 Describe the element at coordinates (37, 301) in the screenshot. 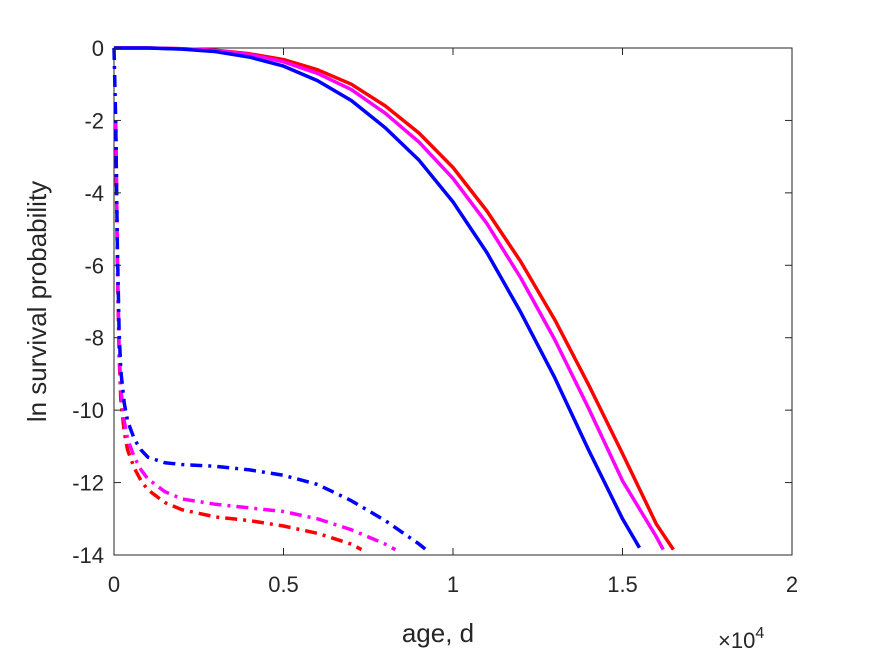

I see `y-axis-label: ln survival probability` at that location.